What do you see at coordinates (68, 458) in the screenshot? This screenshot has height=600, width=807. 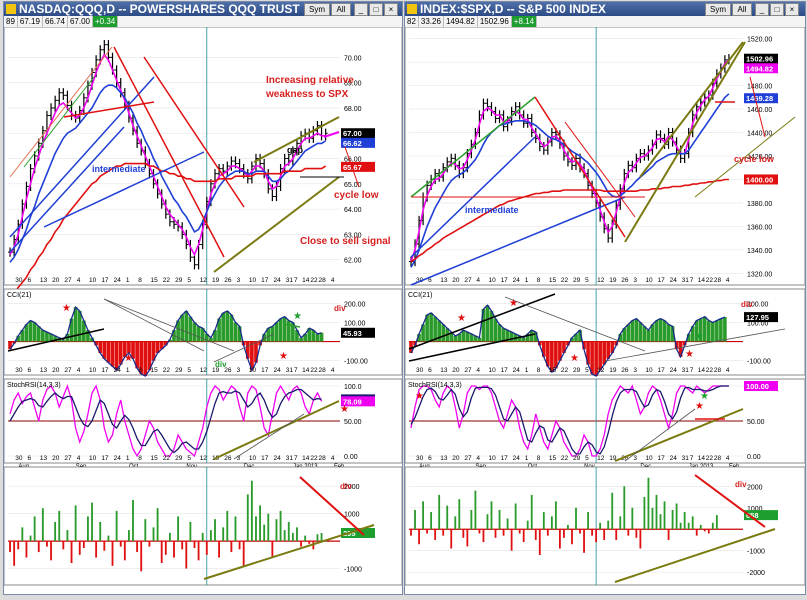 I see `x-tick-label: 27` at bounding box center [68, 458].